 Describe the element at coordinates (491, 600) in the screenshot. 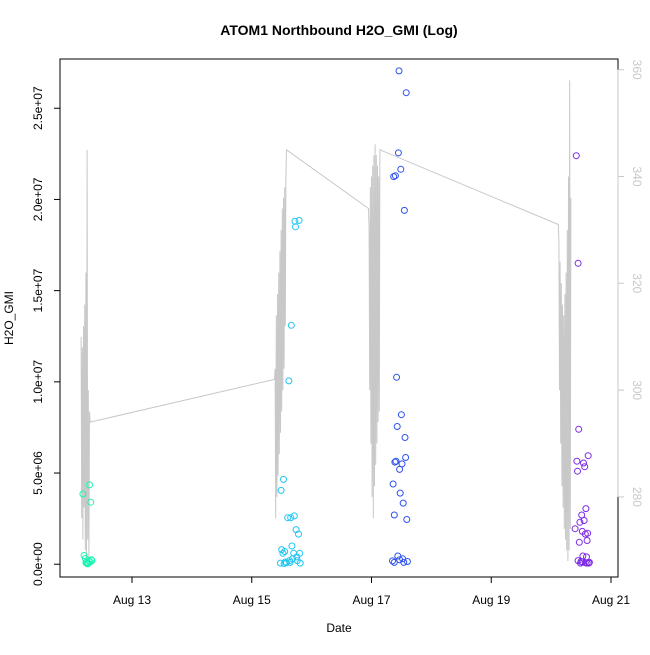

I see `x-tick-label: Aug 19` at that location.